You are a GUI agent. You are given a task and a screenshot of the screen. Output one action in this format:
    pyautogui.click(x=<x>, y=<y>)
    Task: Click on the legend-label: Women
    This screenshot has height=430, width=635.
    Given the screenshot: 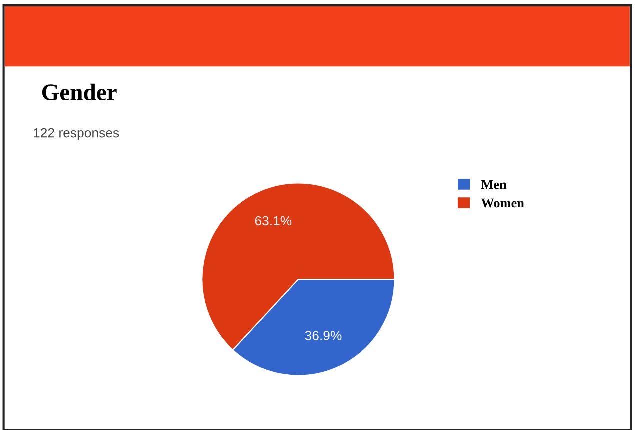 What is the action you would take?
    pyautogui.click(x=502, y=203)
    